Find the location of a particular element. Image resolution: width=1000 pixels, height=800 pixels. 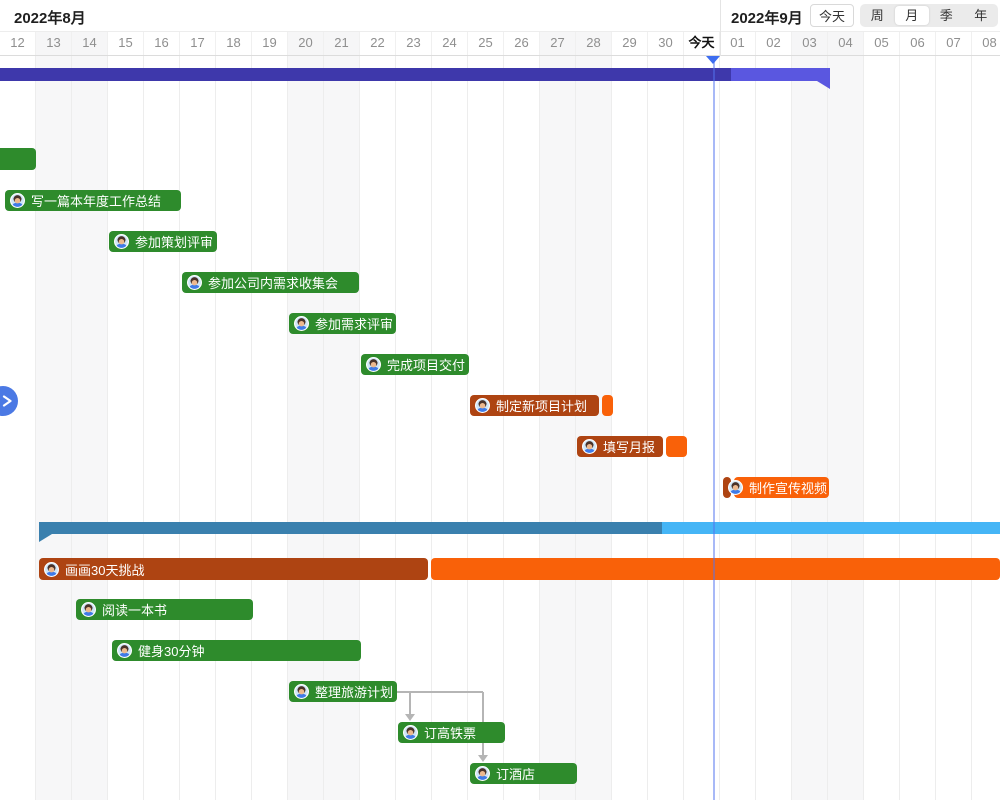

dependency-arrows is located at coordinates (442, 726).